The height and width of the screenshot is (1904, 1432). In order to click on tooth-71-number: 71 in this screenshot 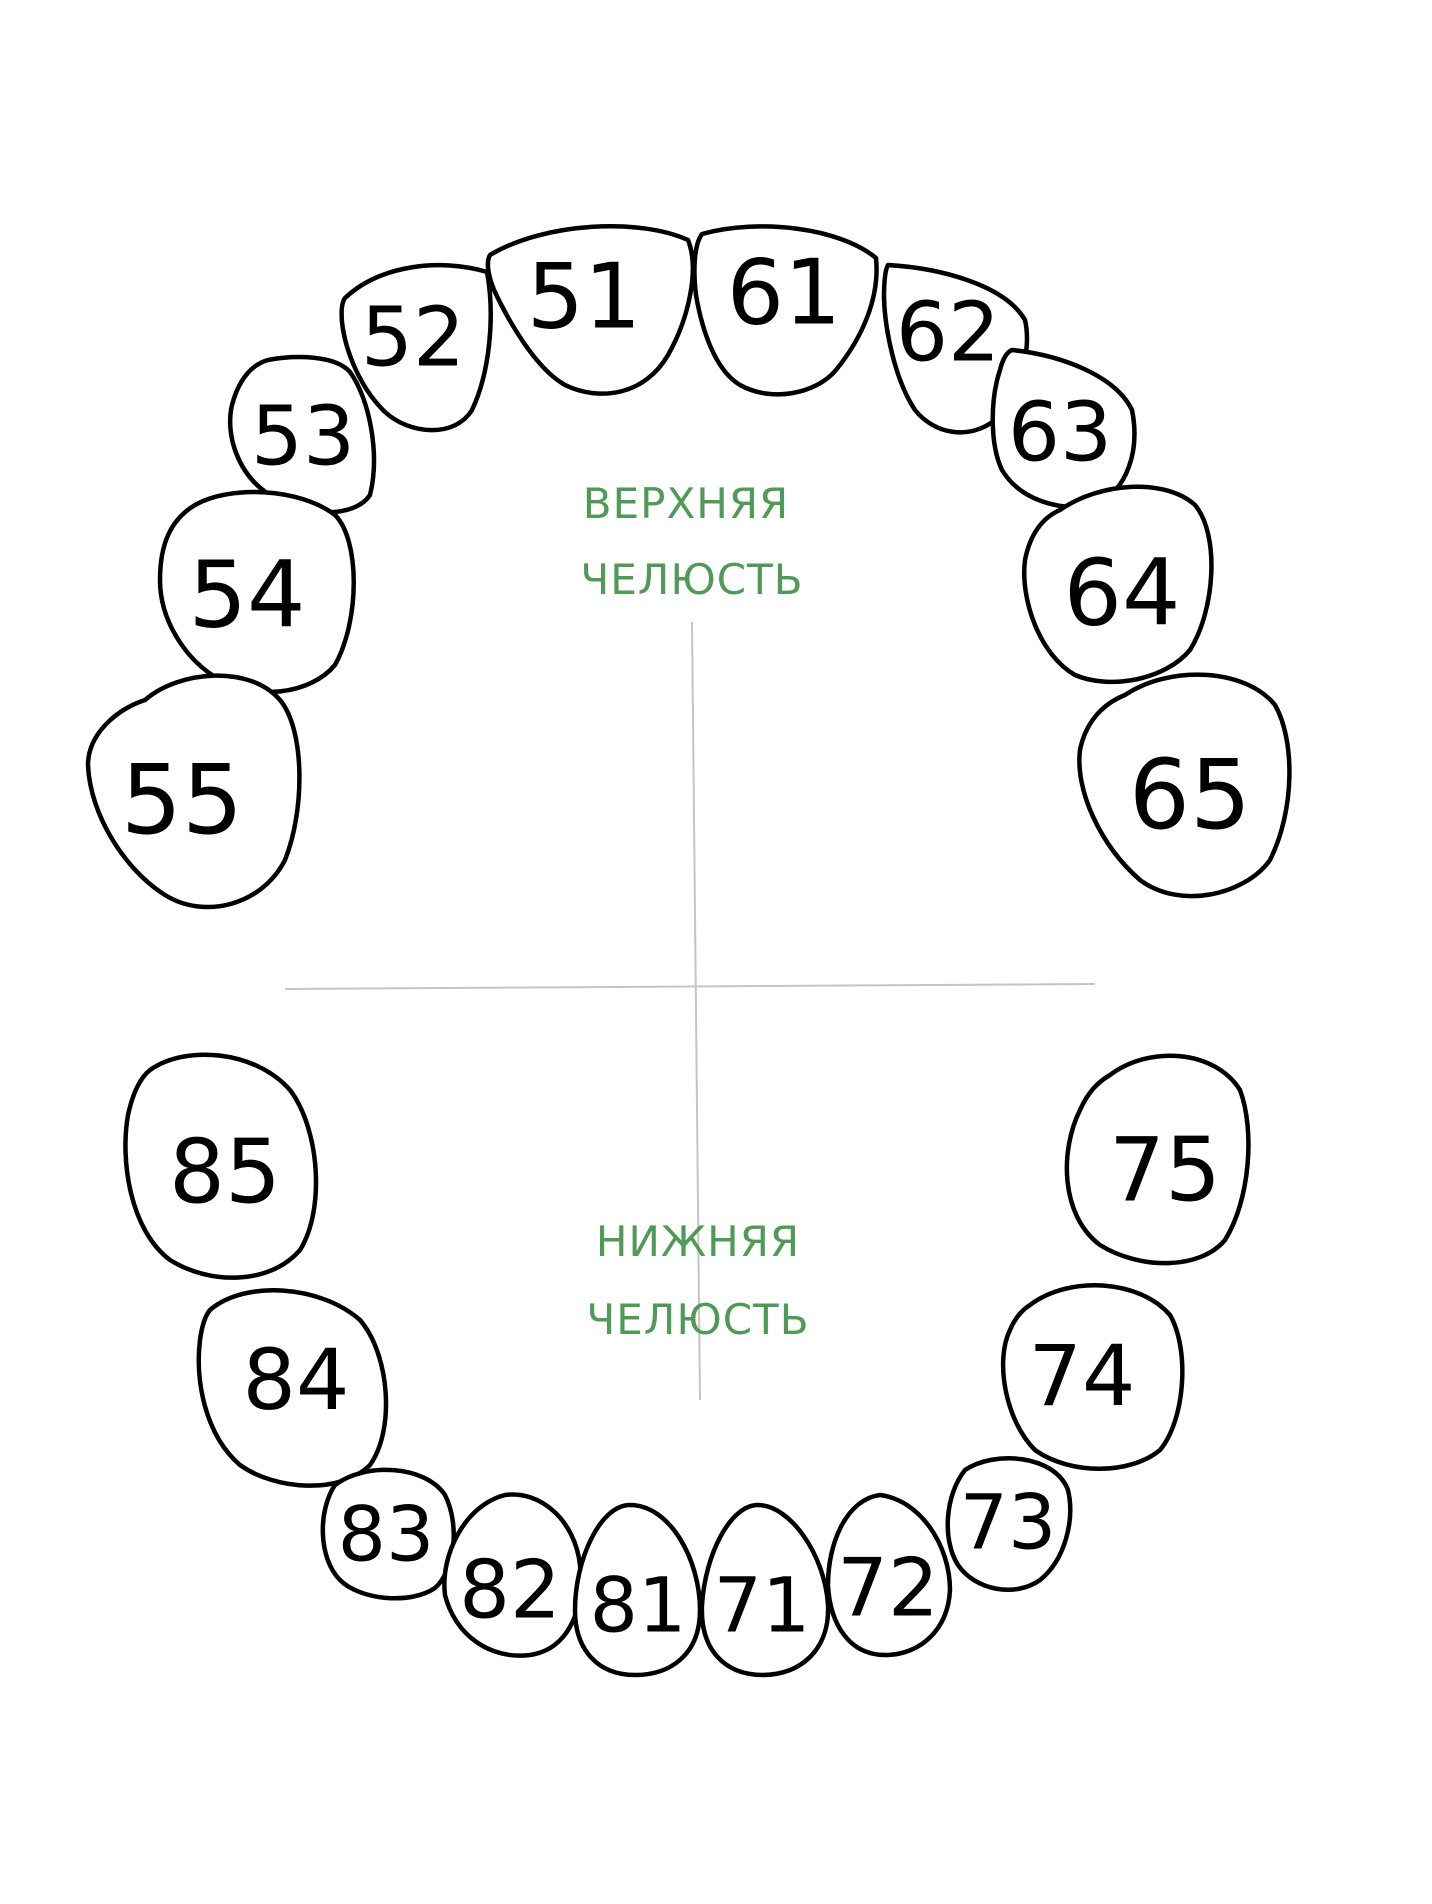, I will do `click(762, 1605)`.